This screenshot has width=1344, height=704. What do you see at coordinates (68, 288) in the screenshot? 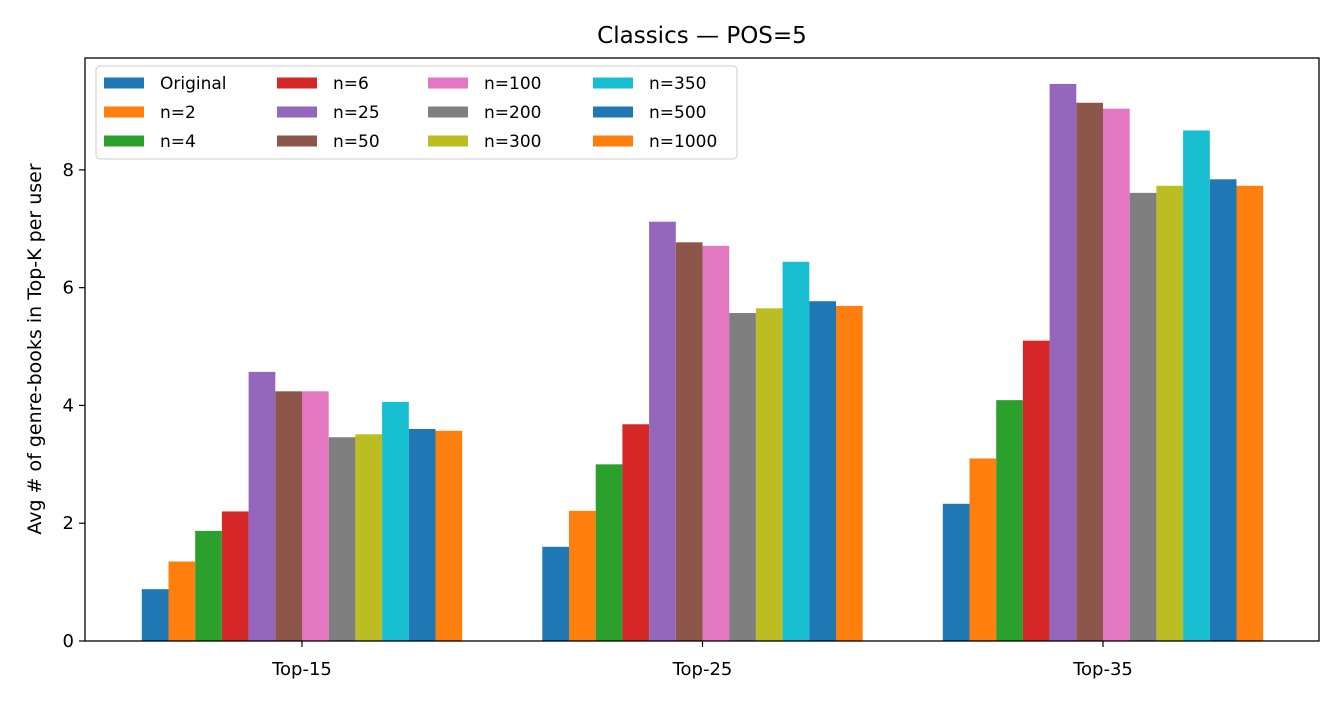
I see `y-tick-label: 6` at bounding box center [68, 288].